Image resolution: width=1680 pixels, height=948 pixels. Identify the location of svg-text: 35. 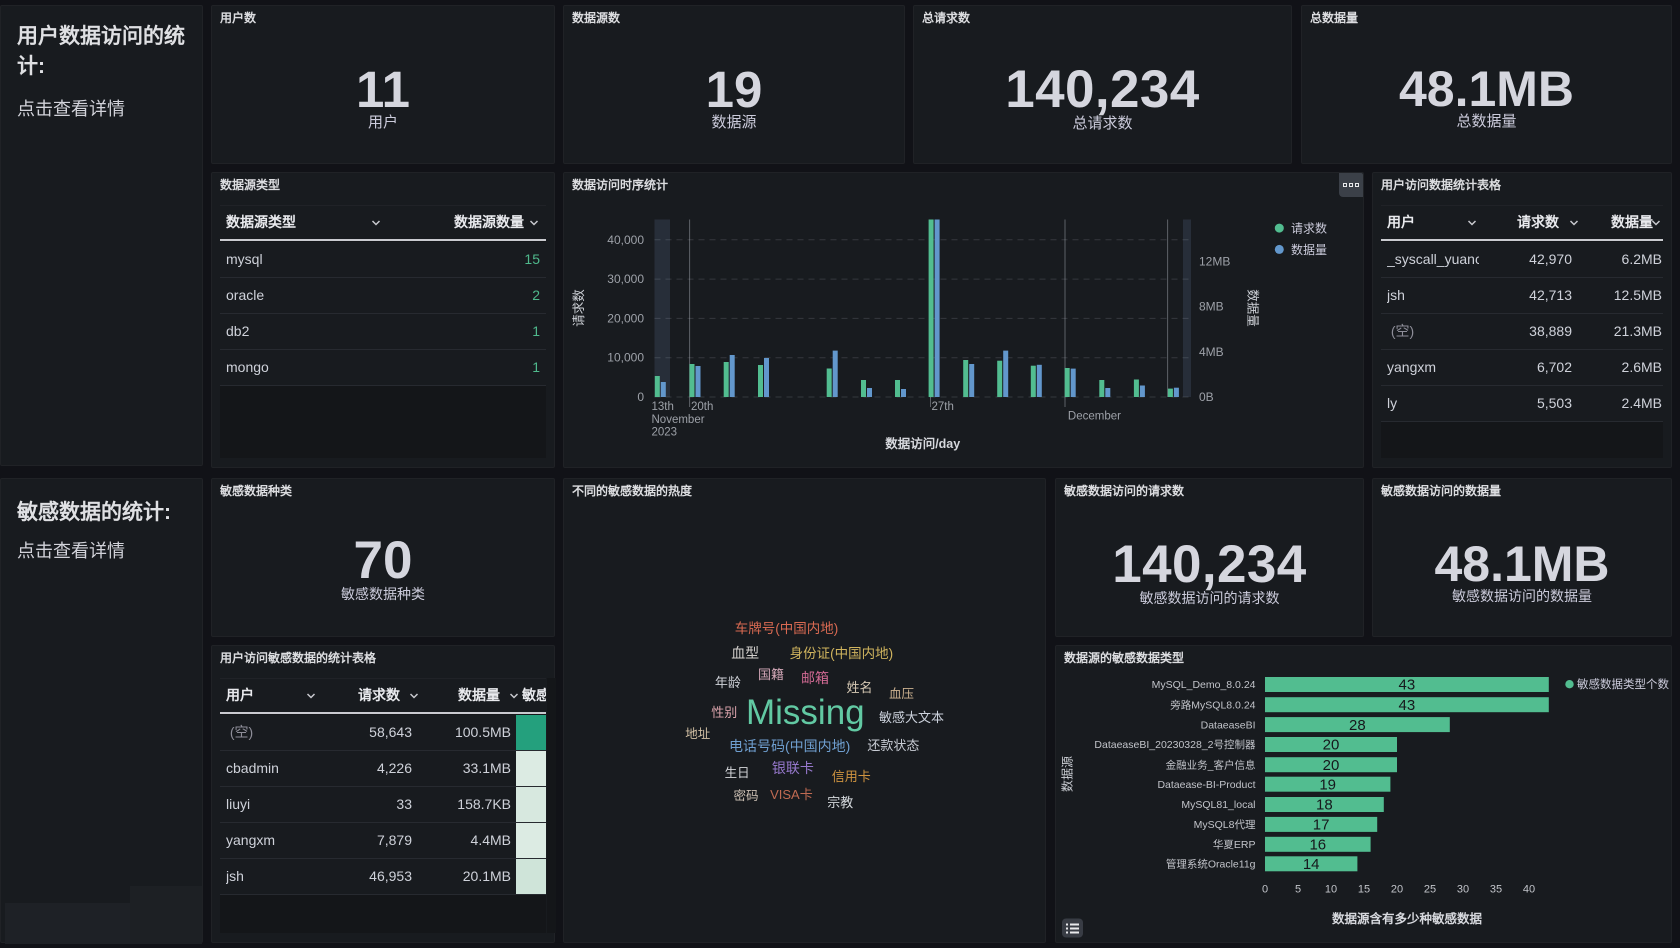
(1496, 890).